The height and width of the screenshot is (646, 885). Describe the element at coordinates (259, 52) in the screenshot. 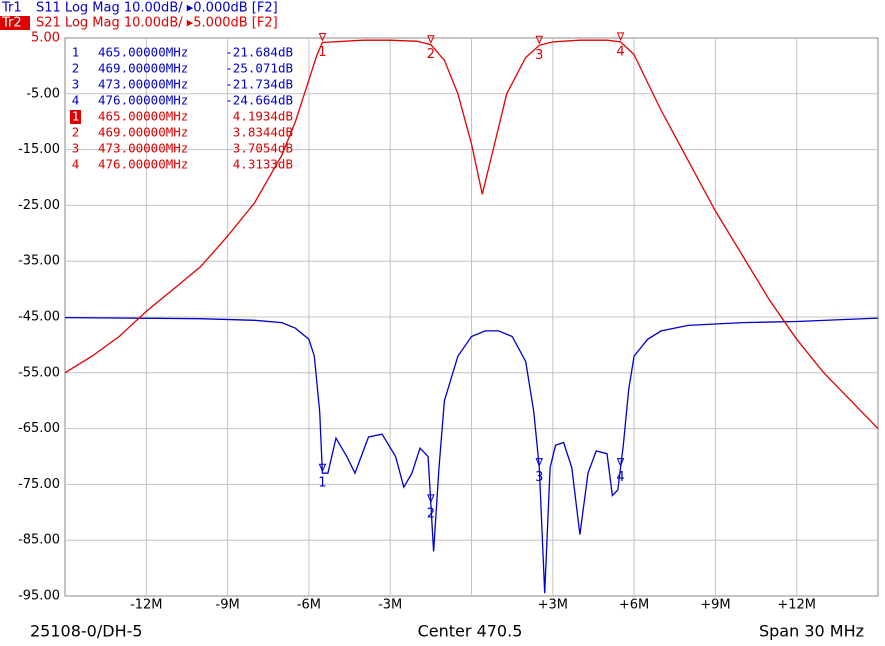

I see `marker-value: -21.684dB` at that location.